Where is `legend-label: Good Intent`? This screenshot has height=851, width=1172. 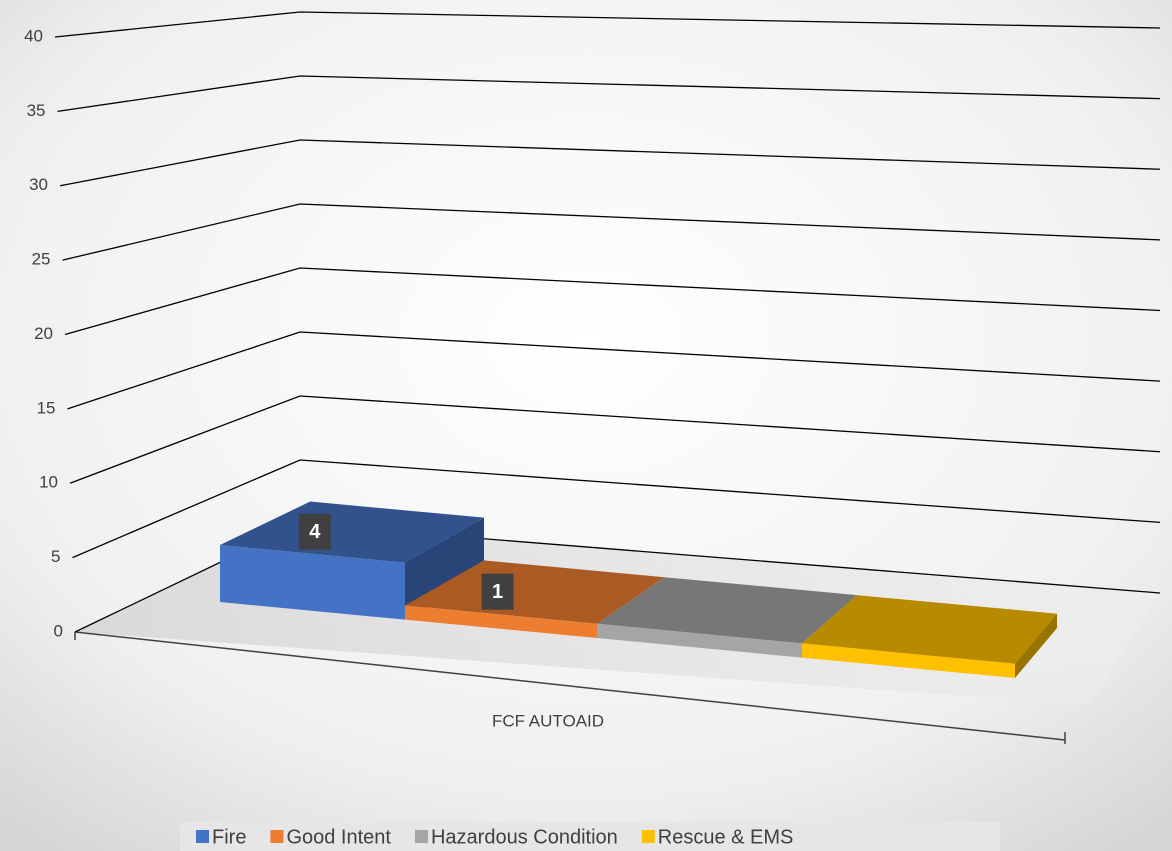 legend-label: Good Intent is located at coordinates (338, 837).